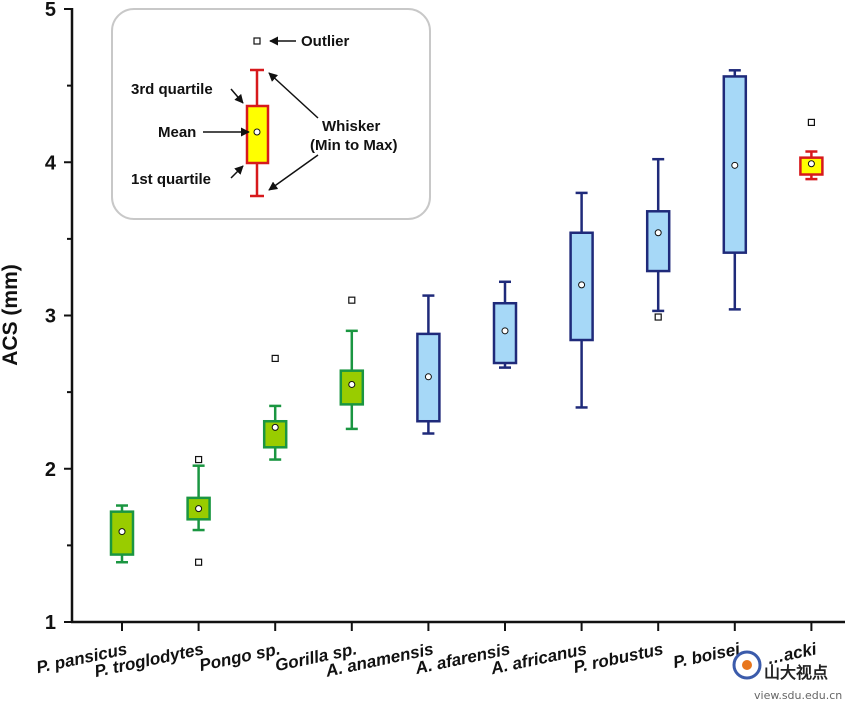 The width and height of the screenshot is (849, 707). What do you see at coordinates (177, 132) in the screenshot?
I see `legend-mean-label: Mean` at bounding box center [177, 132].